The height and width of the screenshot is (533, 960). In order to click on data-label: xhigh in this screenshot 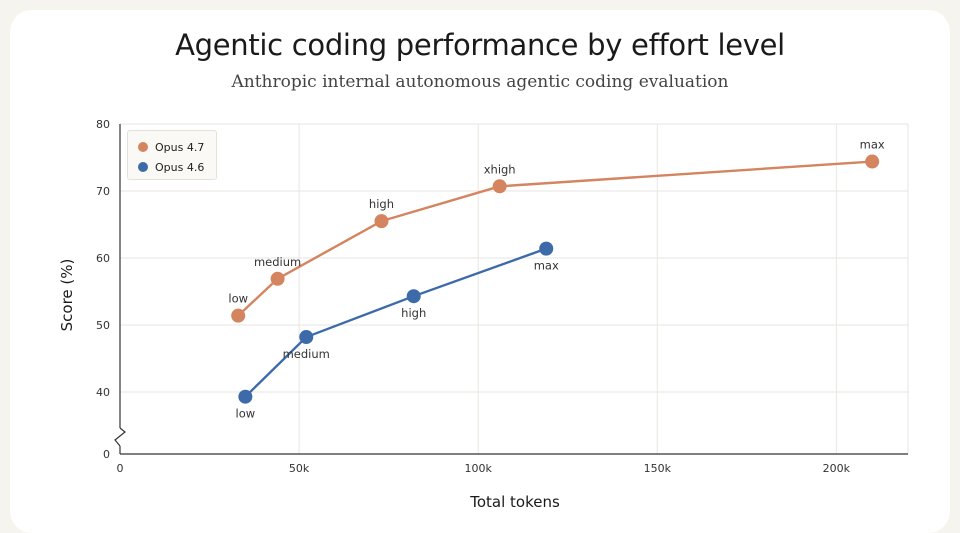, I will do `click(500, 169)`.